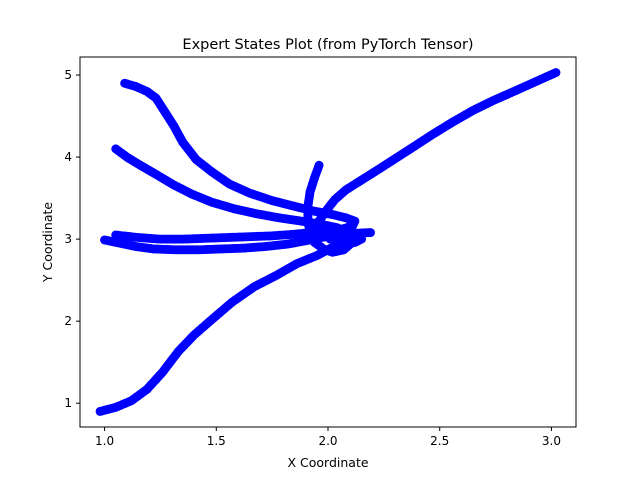 This screenshot has width=640, height=480. Describe the element at coordinates (68, 321) in the screenshot. I see `y-tick-label: 2` at that location.